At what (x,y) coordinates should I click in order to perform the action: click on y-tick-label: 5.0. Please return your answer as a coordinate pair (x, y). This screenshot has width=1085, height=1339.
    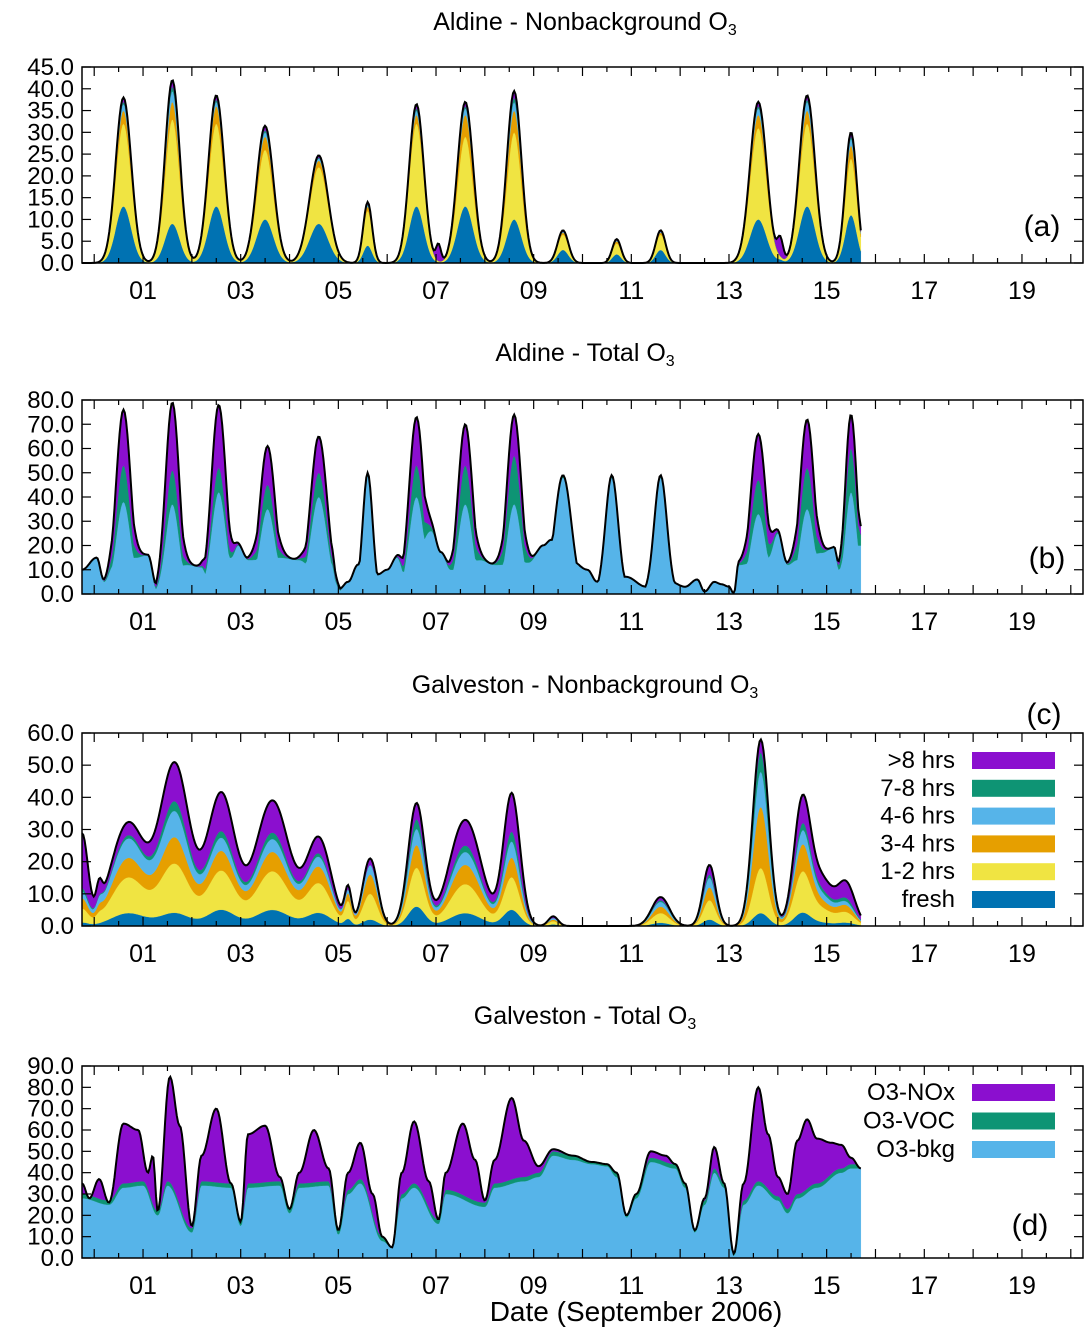
    Looking at the image, I should click on (57, 241).